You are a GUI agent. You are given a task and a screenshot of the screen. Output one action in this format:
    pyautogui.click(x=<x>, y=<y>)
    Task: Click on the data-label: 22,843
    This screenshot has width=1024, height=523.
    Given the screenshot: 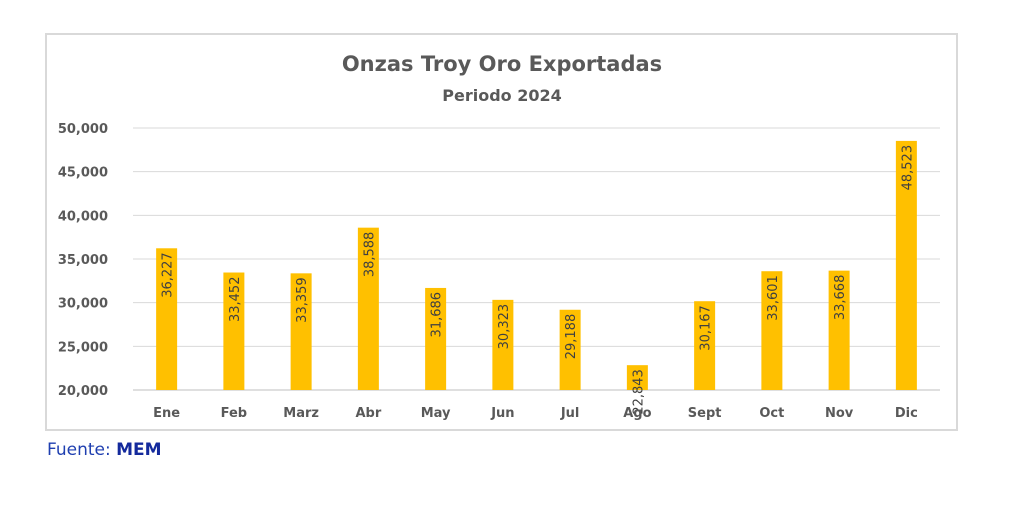 What is the action you would take?
    pyautogui.click(x=638, y=392)
    